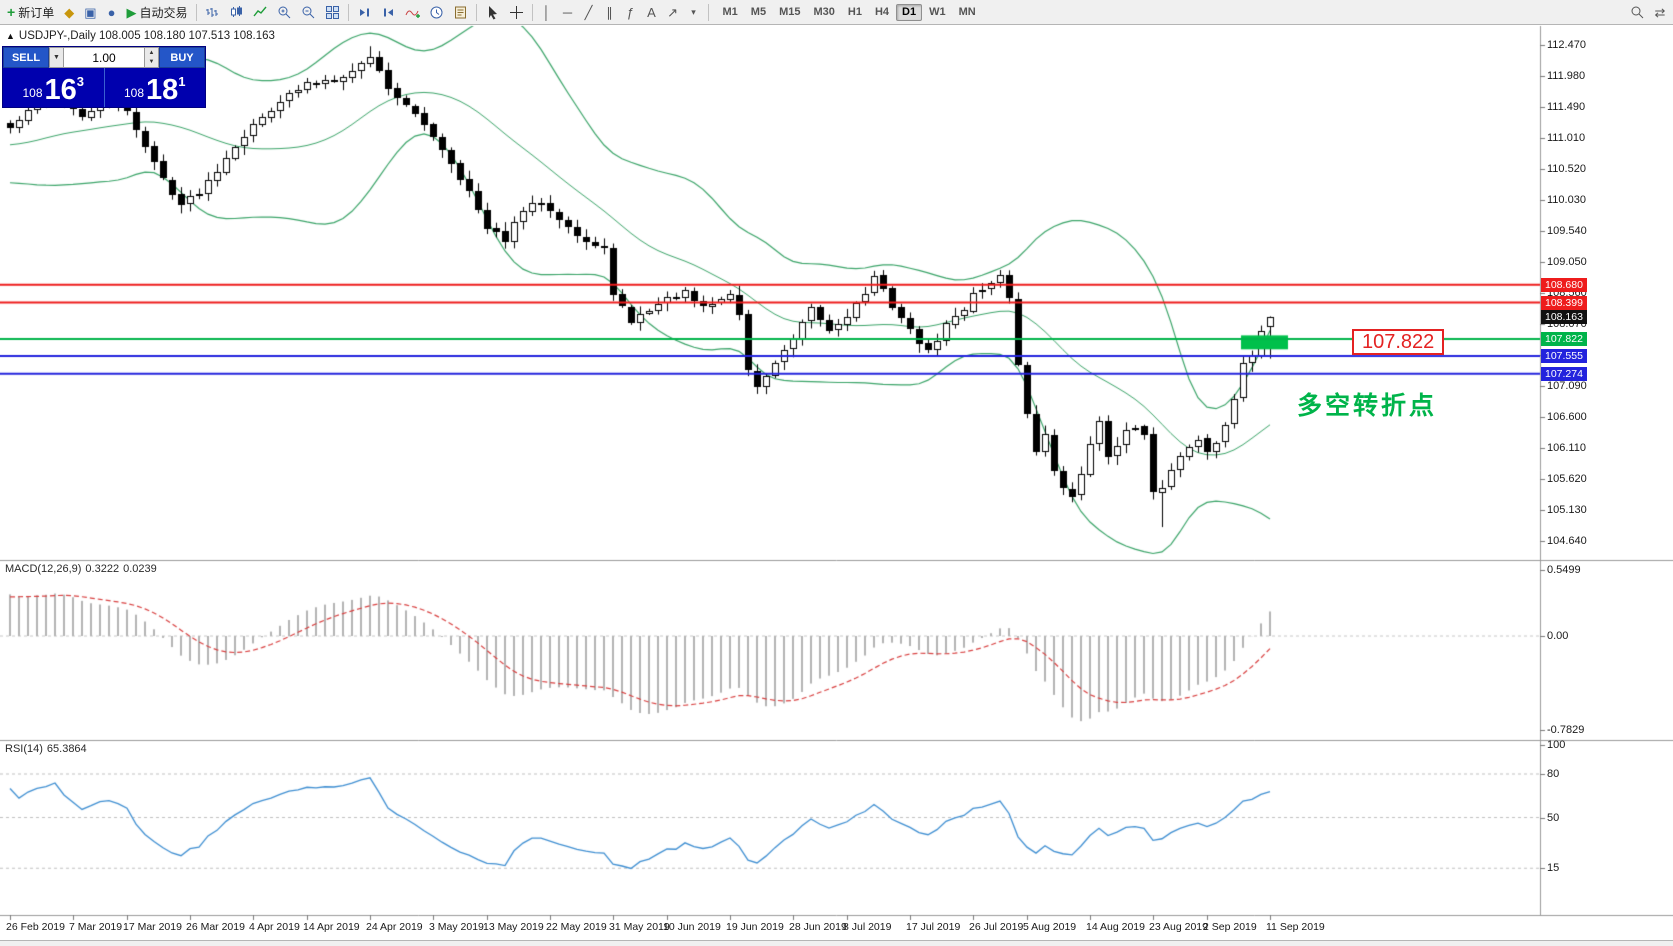 This screenshot has width=1673, height=946. What do you see at coordinates (24, 749) in the screenshot?
I see `rsi-name: RSI(14)` at bounding box center [24, 749].